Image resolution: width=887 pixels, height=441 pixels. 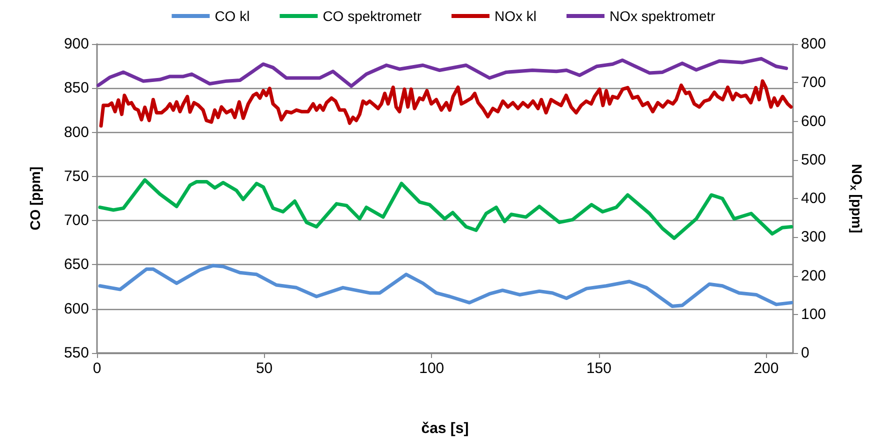 I want to click on x-tick-label: 100, so click(x=431, y=368).